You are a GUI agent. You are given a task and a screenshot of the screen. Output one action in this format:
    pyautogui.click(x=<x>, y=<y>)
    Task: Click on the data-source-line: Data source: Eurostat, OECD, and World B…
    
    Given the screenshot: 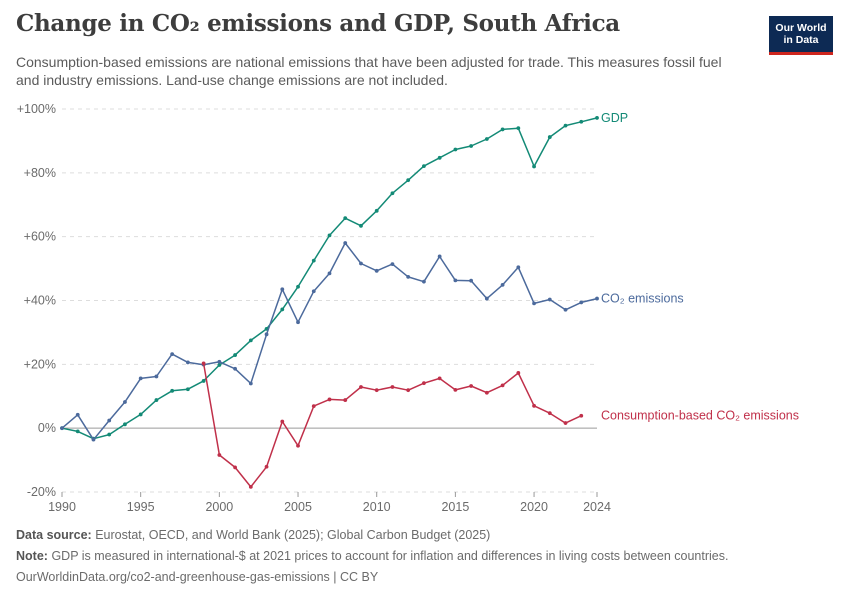 What is the action you would take?
    pyautogui.click(x=253, y=535)
    